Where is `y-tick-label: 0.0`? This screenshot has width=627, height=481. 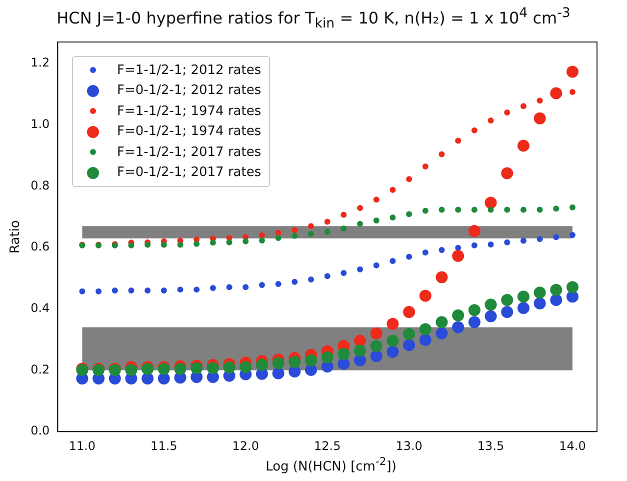 y-tick-label: 0.0 is located at coordinates (40, 431).